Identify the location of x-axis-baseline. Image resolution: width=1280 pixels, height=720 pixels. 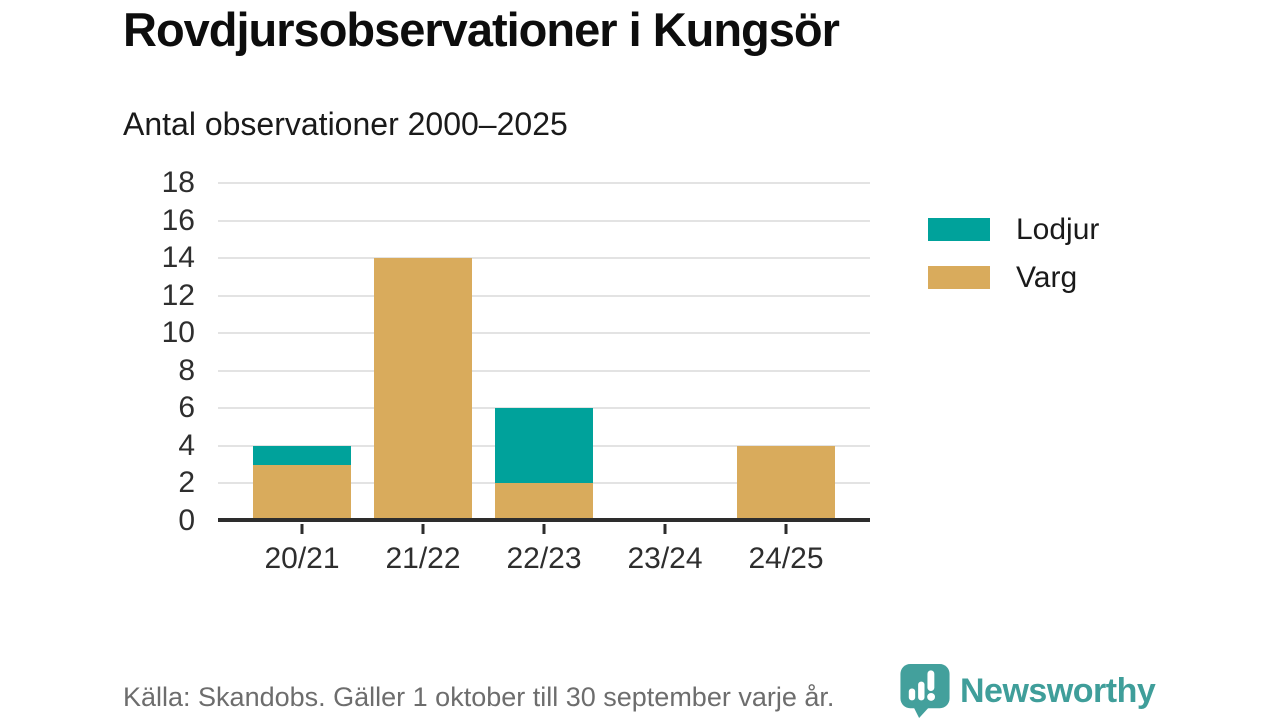
(544, 520).